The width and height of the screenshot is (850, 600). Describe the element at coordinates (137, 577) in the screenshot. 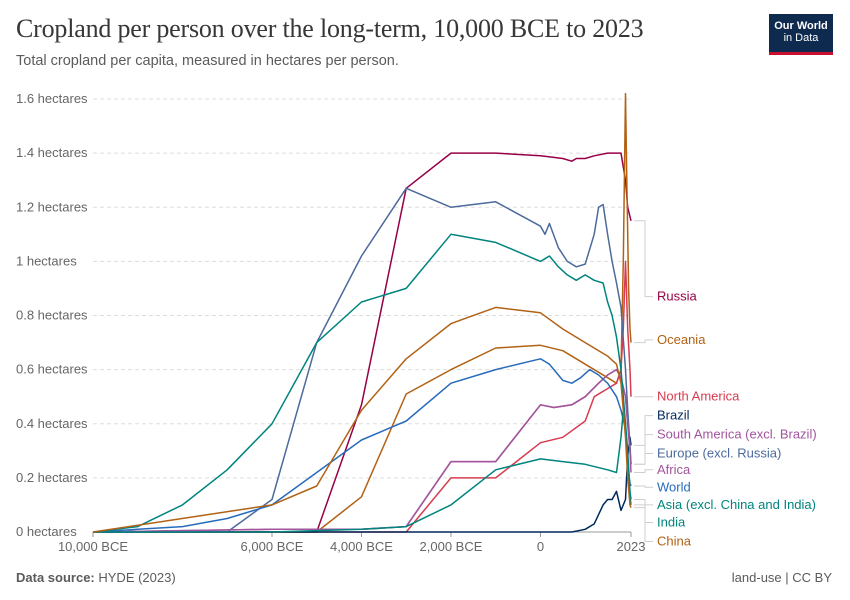

I see `source-value: HYDE (2023)` at that location.